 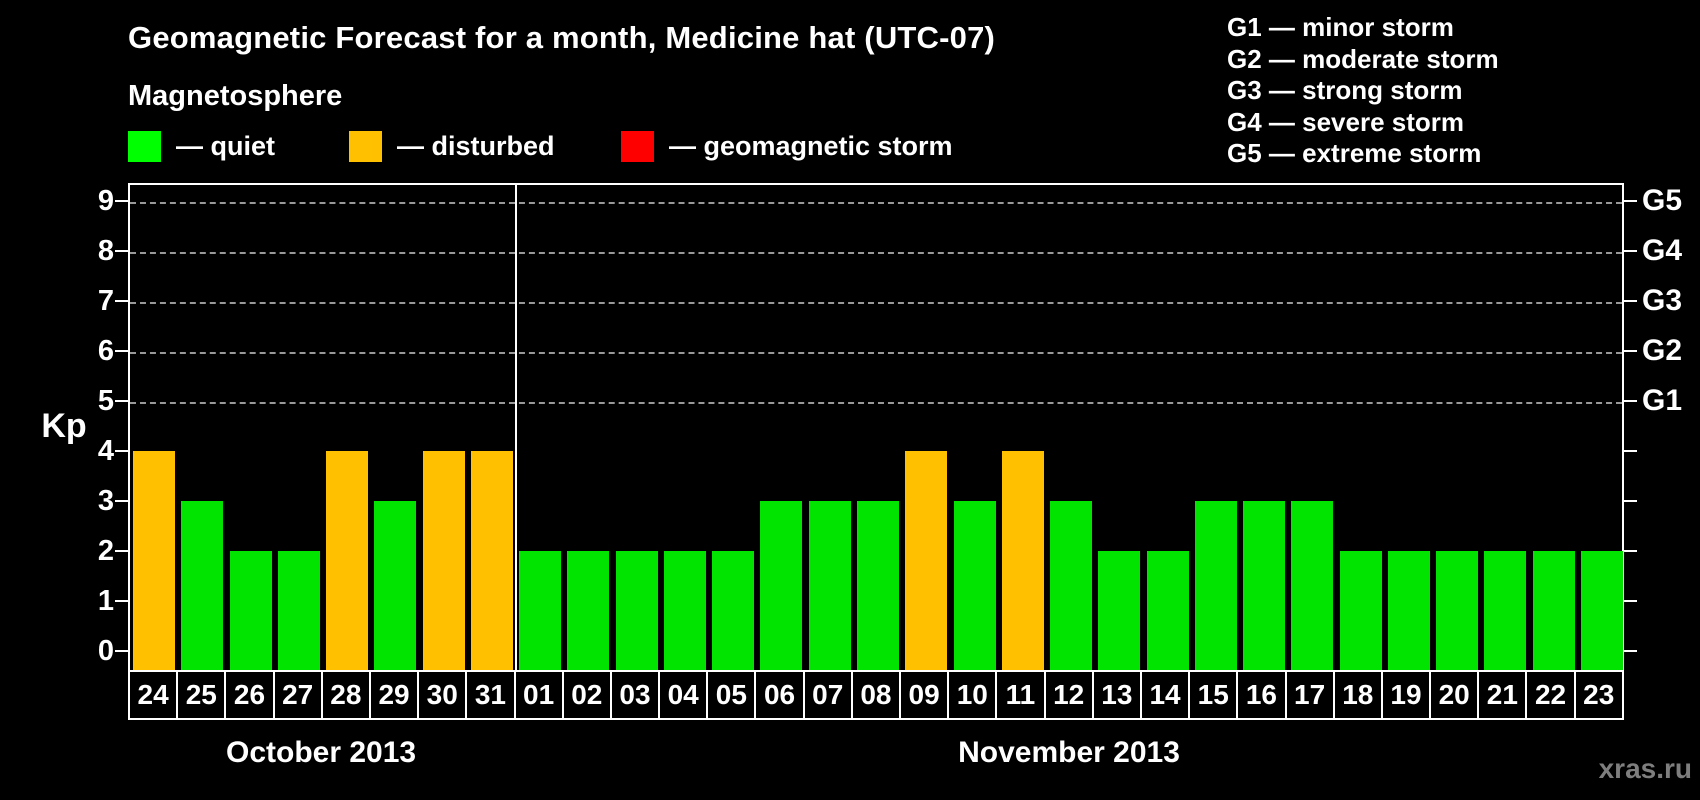 What do you see at coordinates (1363, 58) in the screenshot?
I see `storm-scale-line: G2 — moderate storm` at bounding box center [1363, 58].